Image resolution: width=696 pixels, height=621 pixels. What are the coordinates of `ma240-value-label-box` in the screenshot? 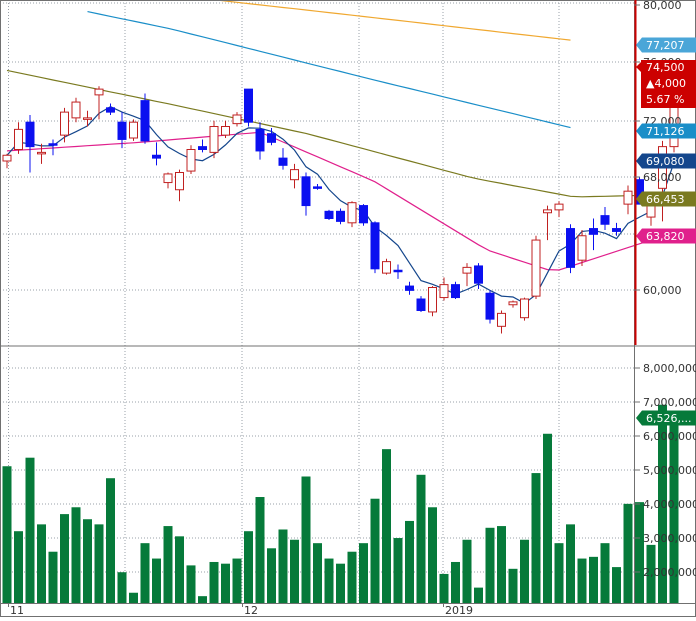 It's located at (666, 45).